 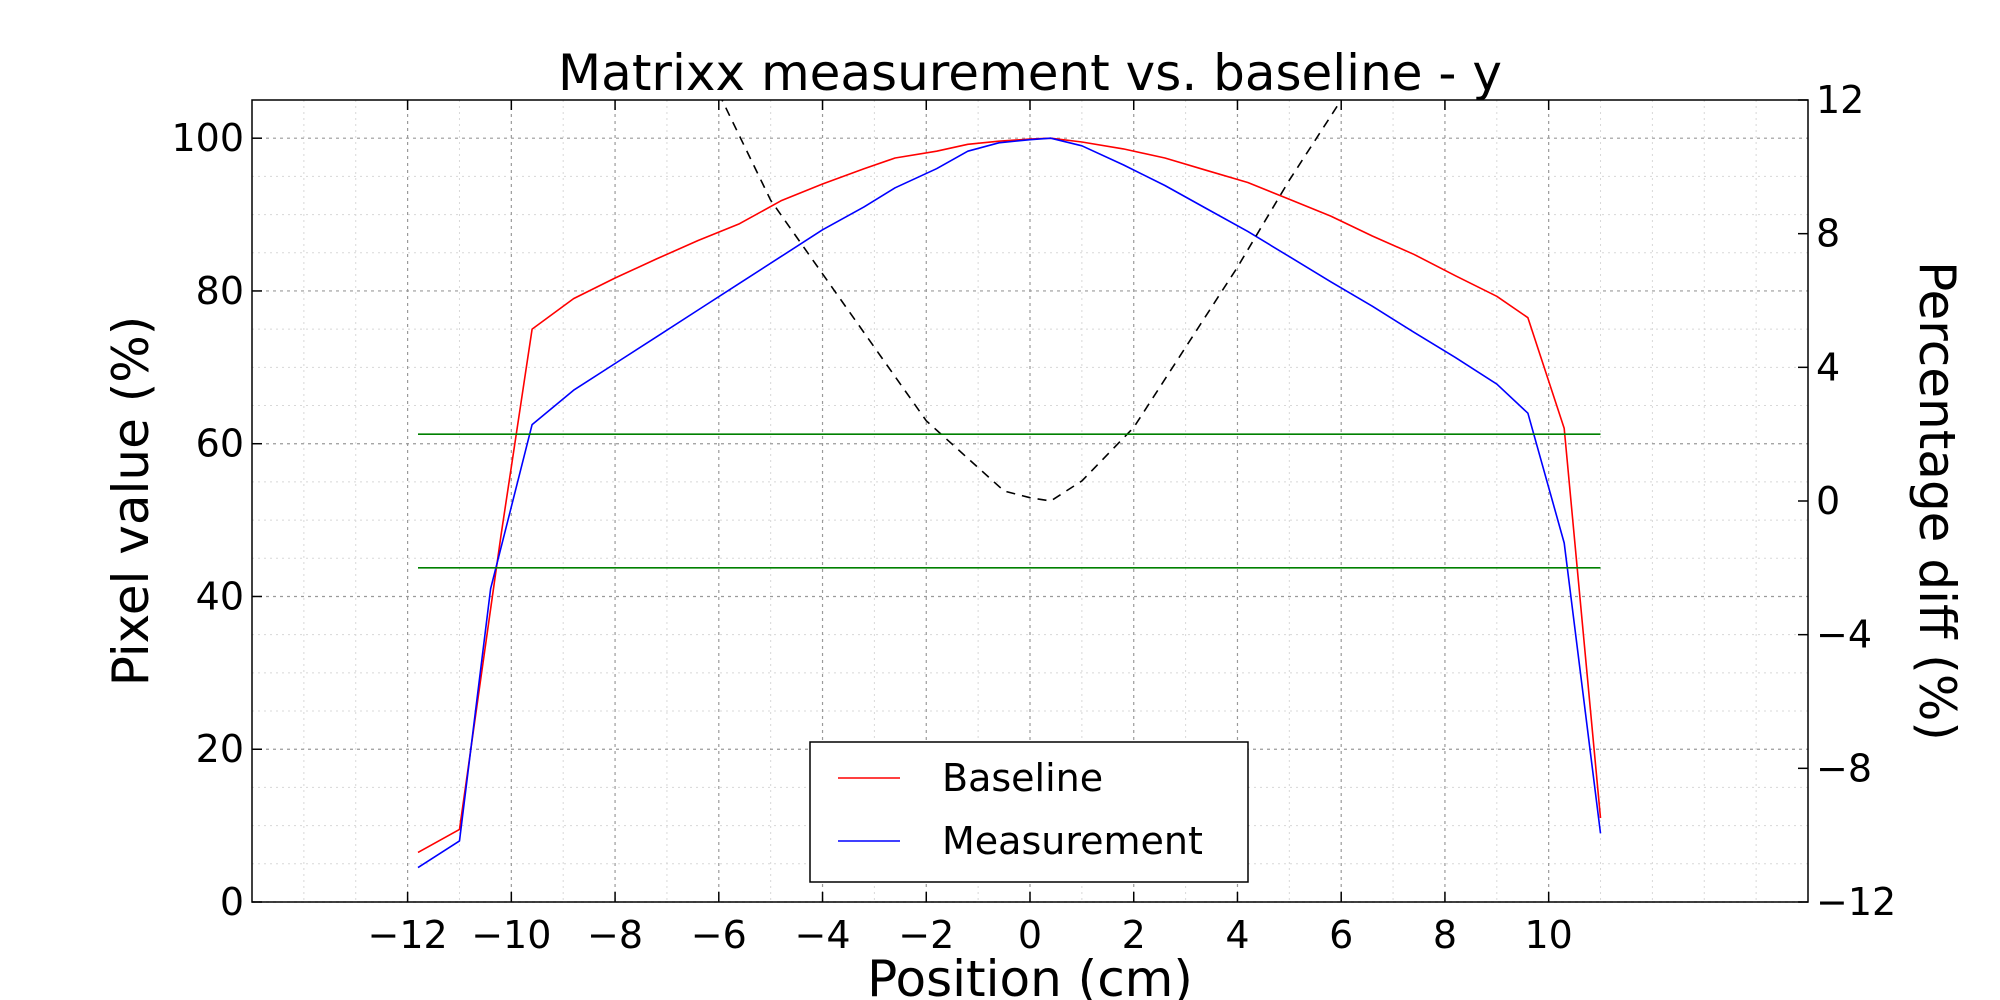 I want to click on x-tick-label: −4, so click(x=823, y=935).